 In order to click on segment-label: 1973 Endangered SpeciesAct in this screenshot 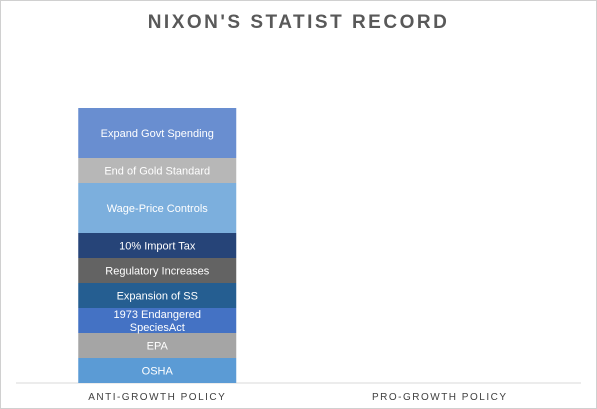, I will do `click(157, 321)`.